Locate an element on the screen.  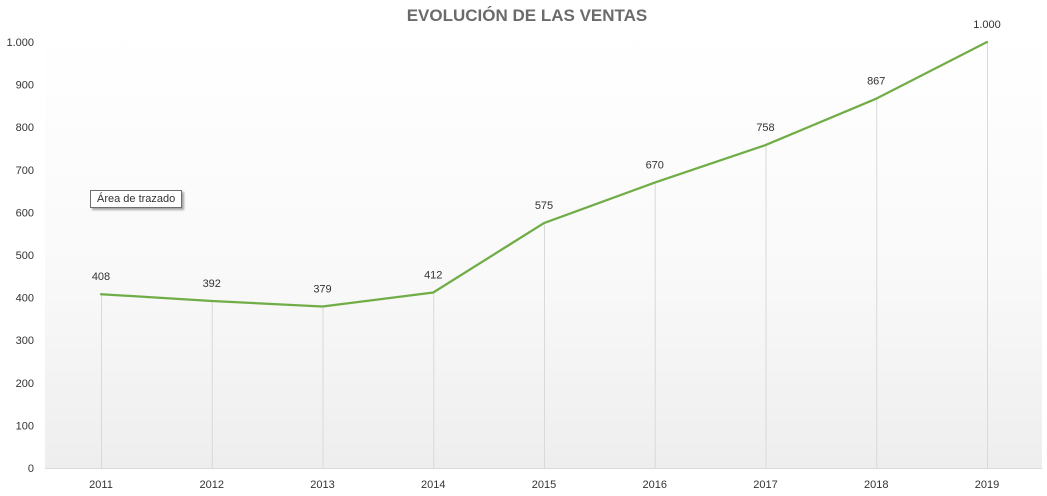
data-label: 392 is located at coordinates (212, 284).